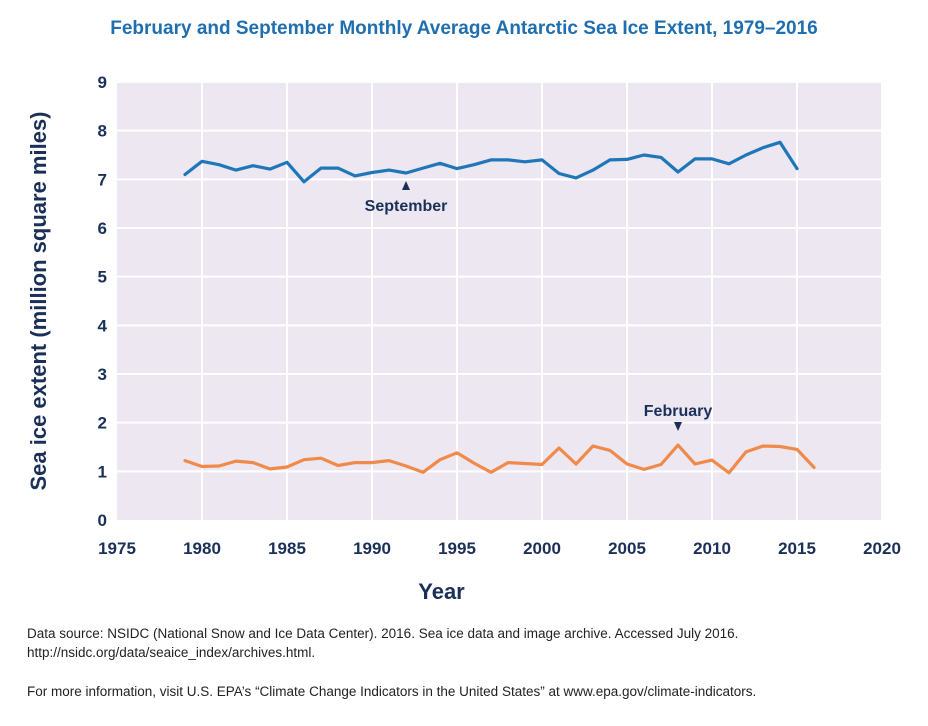 Image resolution: width=928 pixels, height=726 pixels. Describe the element at coordinates (102, 471) in the screenshot. I see `y-tick-label: 1` at that location.